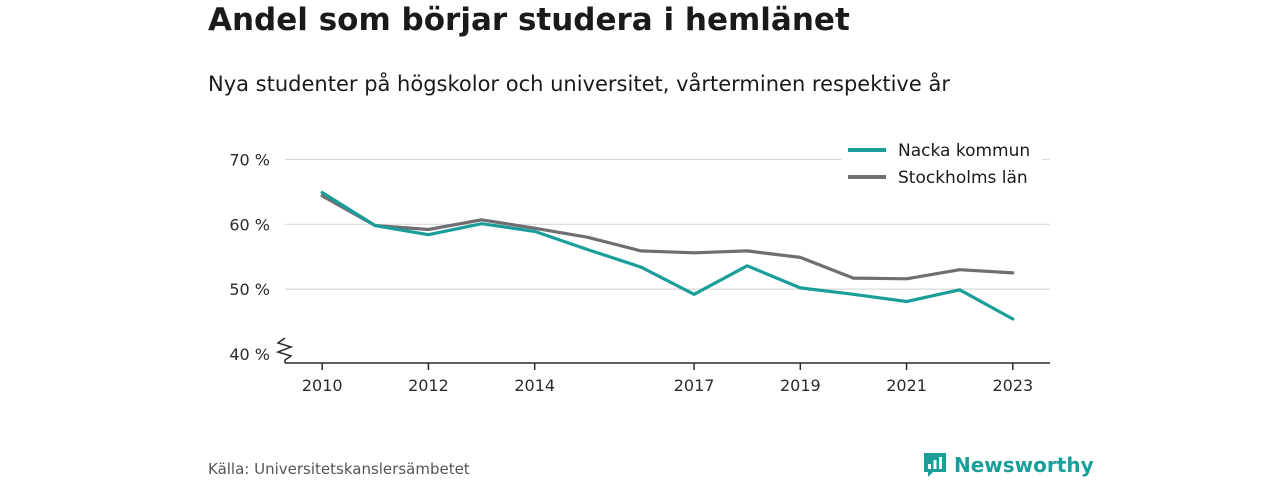 This screenshot has width=1280, height=480. I want to click on y-tick-label-50: 50 %, so click(249, 289).